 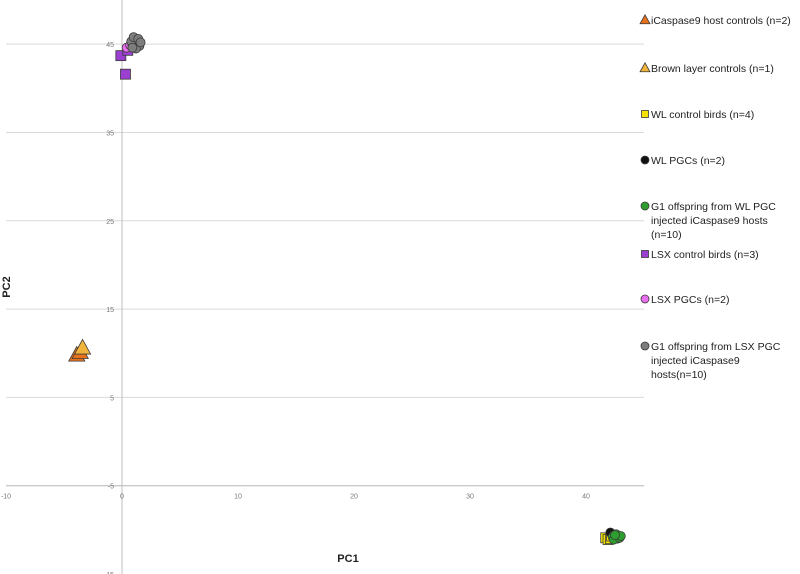 What do you see at coordinates (110, 45) in the screenshot?
I see `y-tick-label: 45` at bounding box center [110, 45].